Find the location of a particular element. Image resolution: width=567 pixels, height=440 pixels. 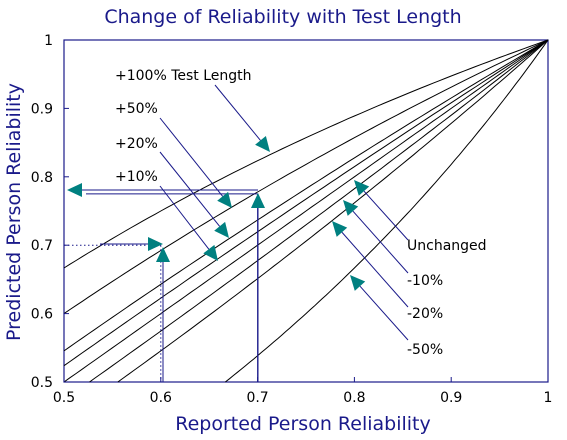

series-label-x0_5: -50% is located at coordinates (425, 350).